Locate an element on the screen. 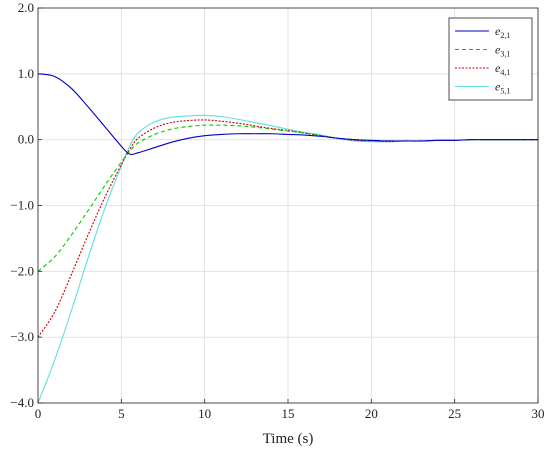  x-tick-label: 5 is located at coordinates (121, 413).